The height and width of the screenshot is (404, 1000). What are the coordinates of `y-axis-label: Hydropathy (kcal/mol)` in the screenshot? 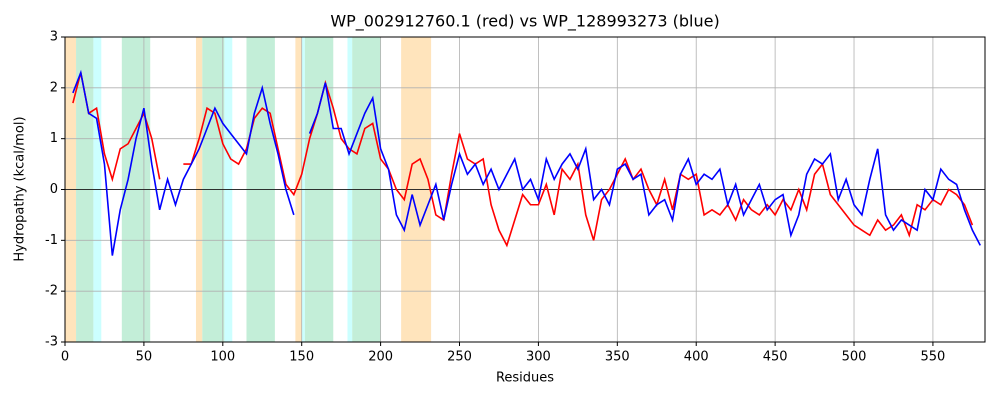 It's located at (20, 188).